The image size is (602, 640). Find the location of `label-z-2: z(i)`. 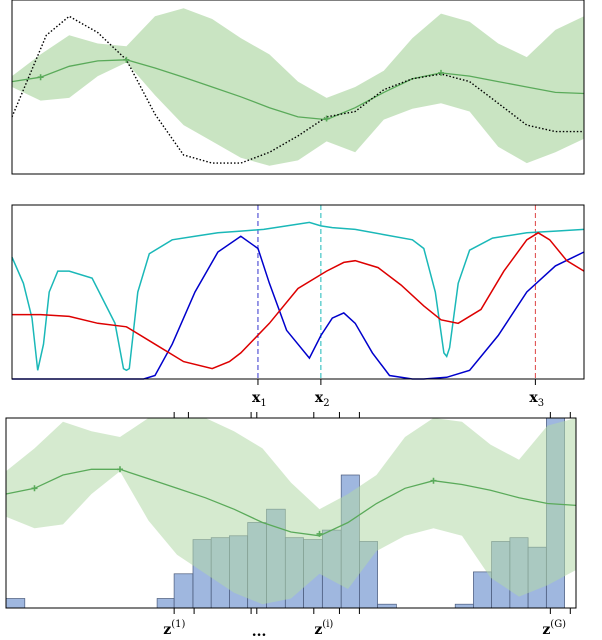

label-z-2: z(i) is located at coordinates (323, 628).